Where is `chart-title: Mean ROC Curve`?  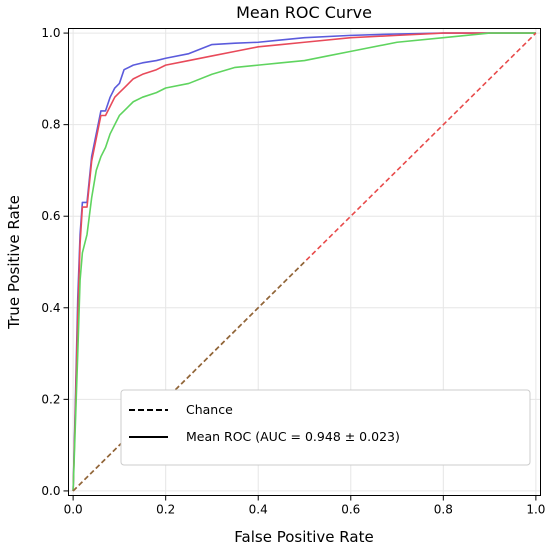 chart-title: Mean ROC Curve is located at coordinates (304, 12).